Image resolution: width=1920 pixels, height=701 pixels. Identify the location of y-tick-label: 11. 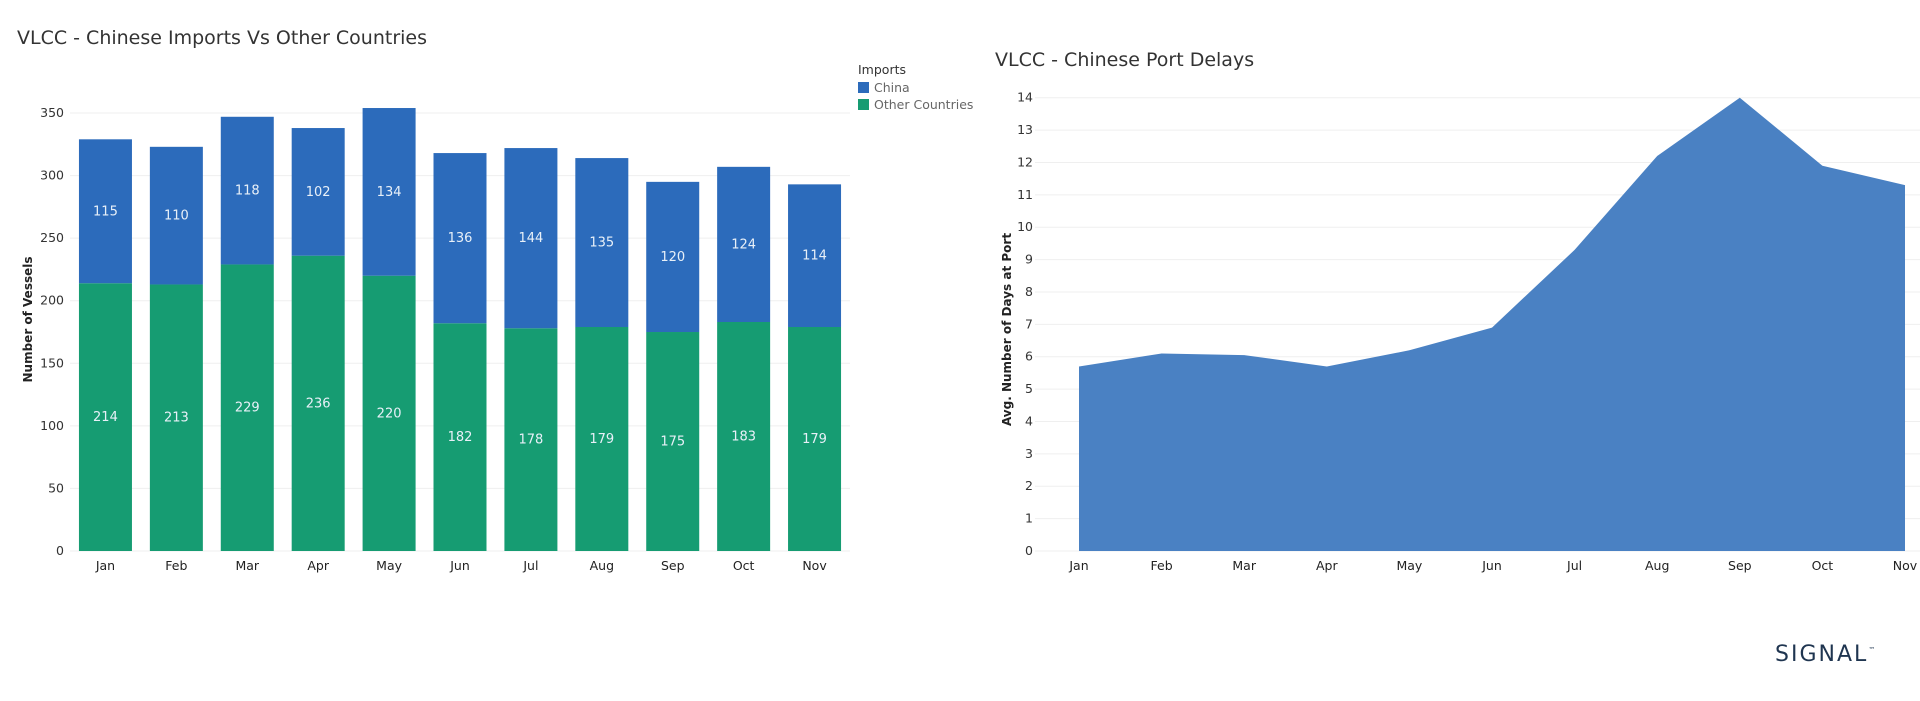
(1025, 194).